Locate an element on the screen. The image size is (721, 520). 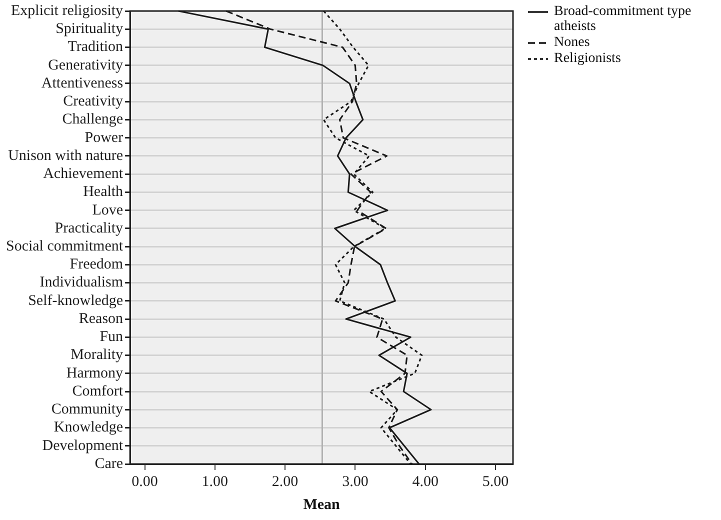
y-tick-label: Community is located at coordinates (87, 410).